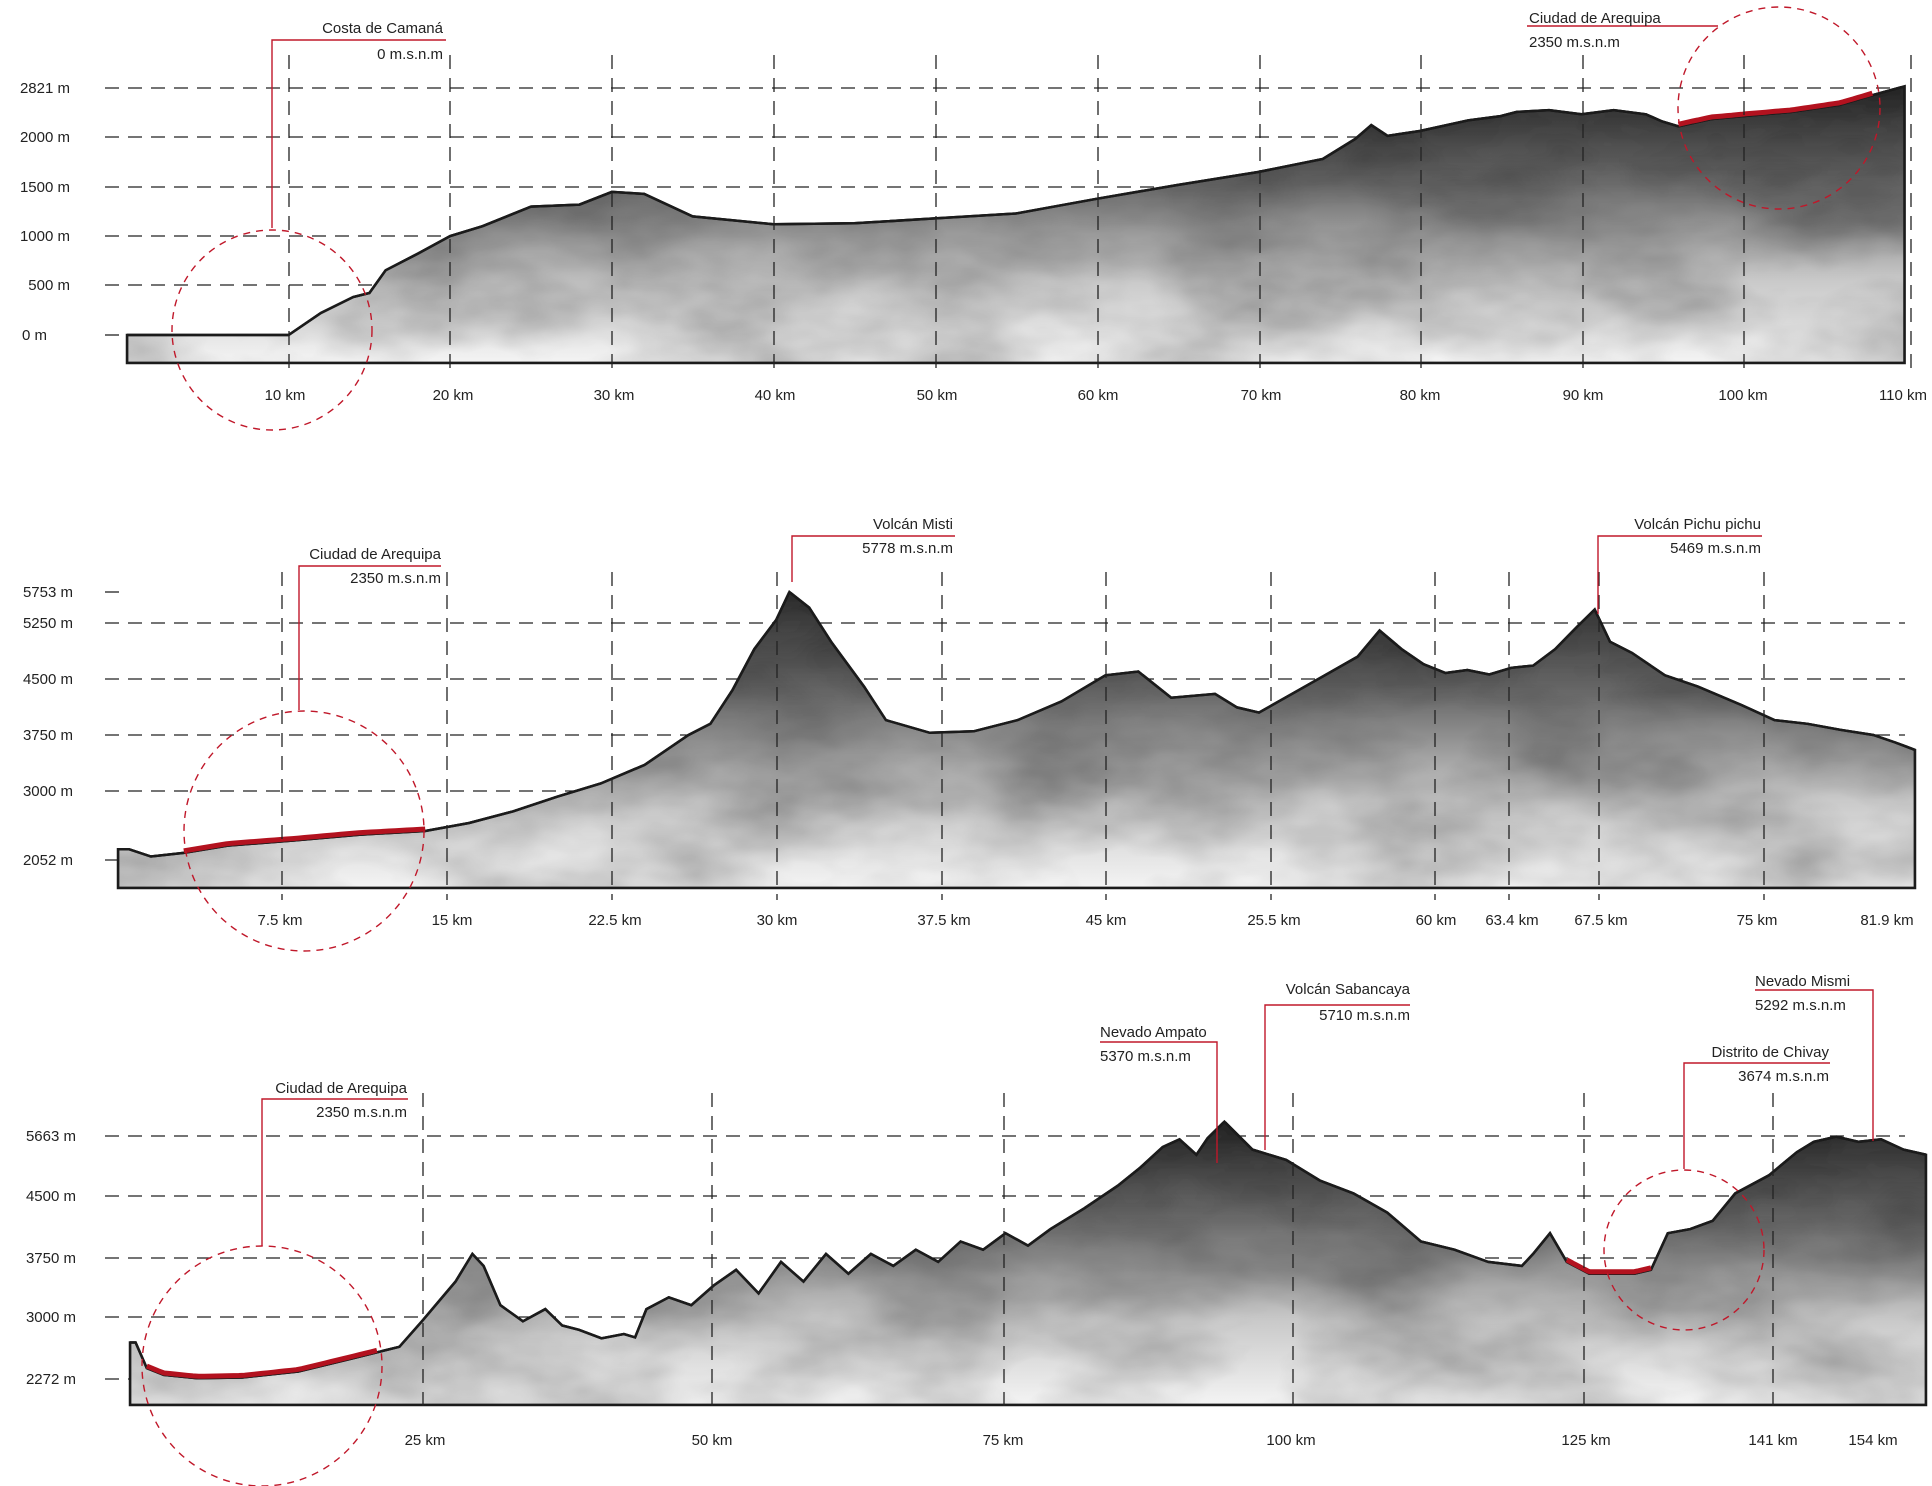 This screenshot has width=1932, height=1486. I want to click on y-tick-label: 5250 m, so click(48, 623).